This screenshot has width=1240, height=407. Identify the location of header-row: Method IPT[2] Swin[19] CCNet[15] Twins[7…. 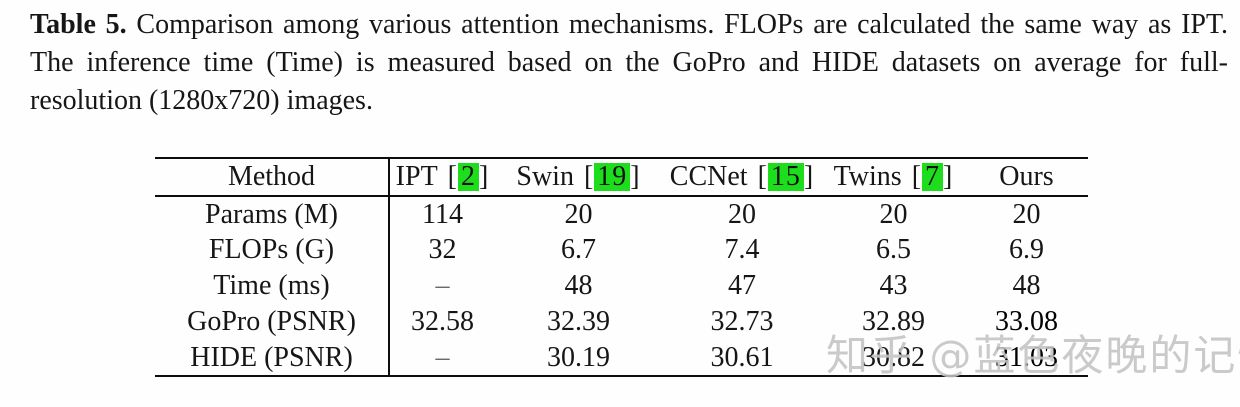
(621, 177).